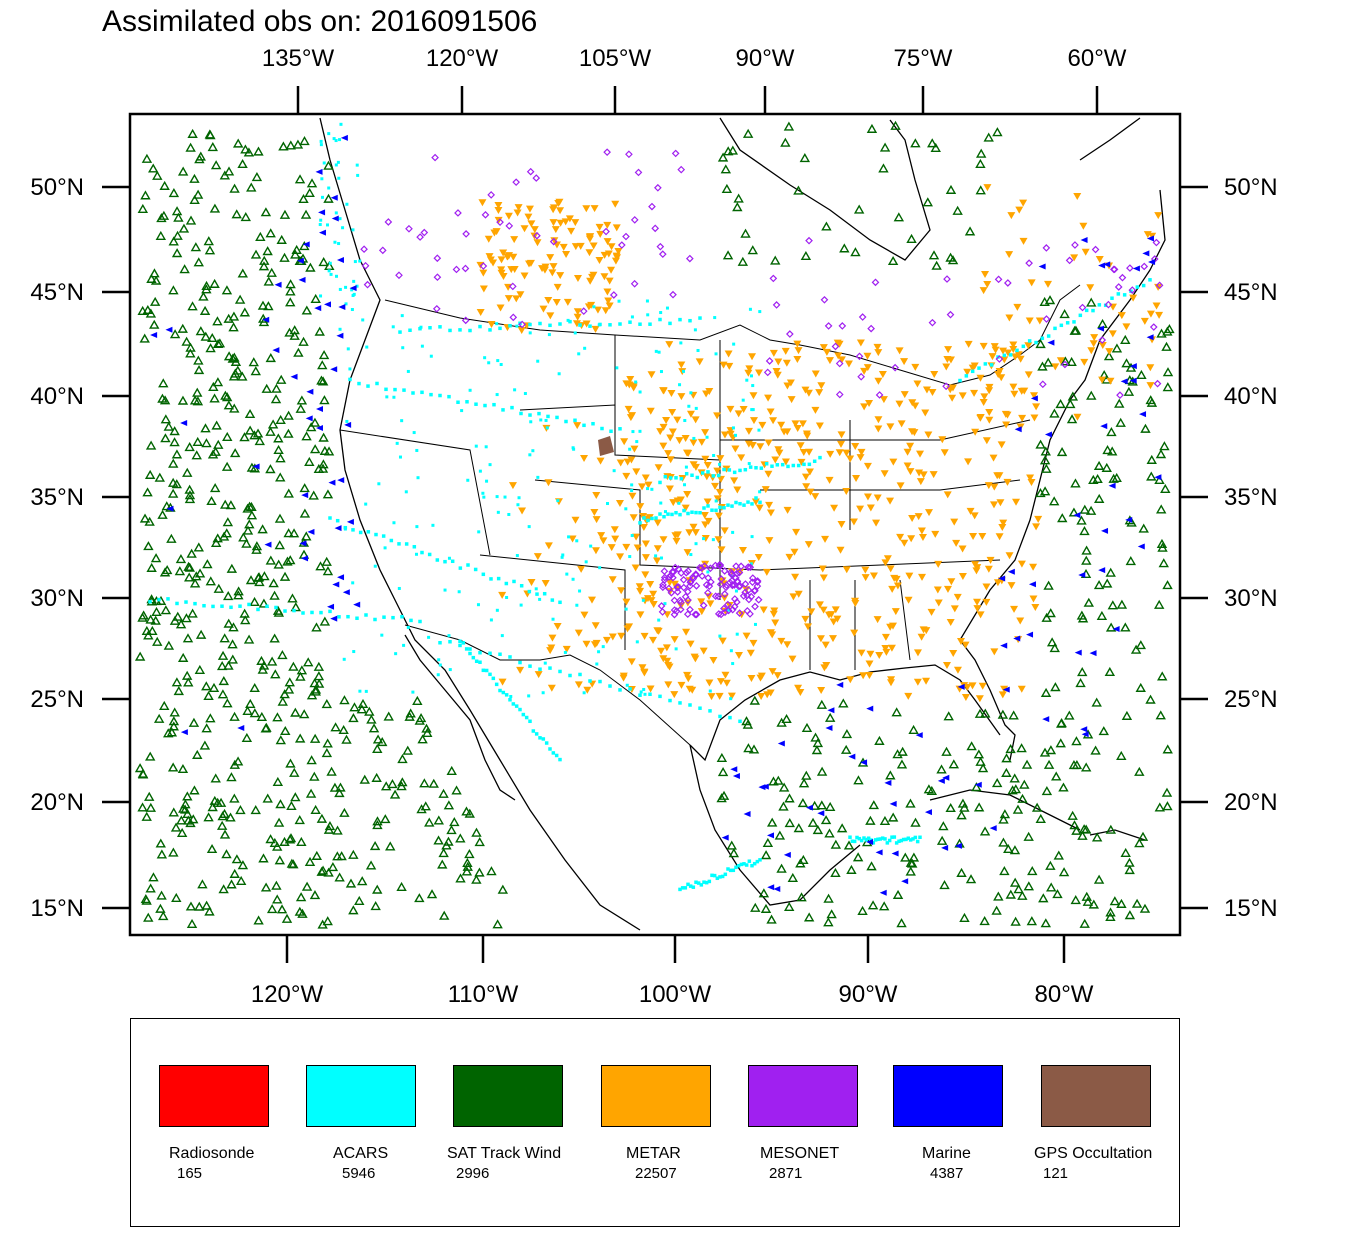 This screenshot has width=1350, height=1250. Describe the element at coordinates (359, 1173) in the screenshot. I see `legend-count: 5946` at that location.